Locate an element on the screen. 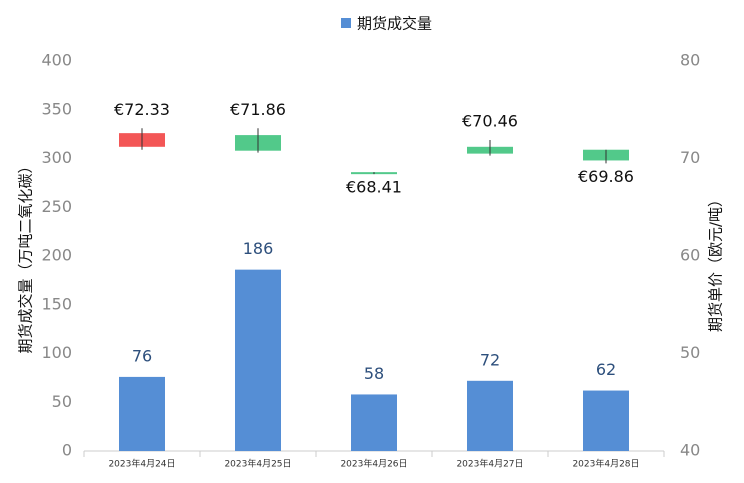 The image size is (744, 483). y2-axis-title: 期货单价（欧元/吨） is located at coordinates (716, 262).